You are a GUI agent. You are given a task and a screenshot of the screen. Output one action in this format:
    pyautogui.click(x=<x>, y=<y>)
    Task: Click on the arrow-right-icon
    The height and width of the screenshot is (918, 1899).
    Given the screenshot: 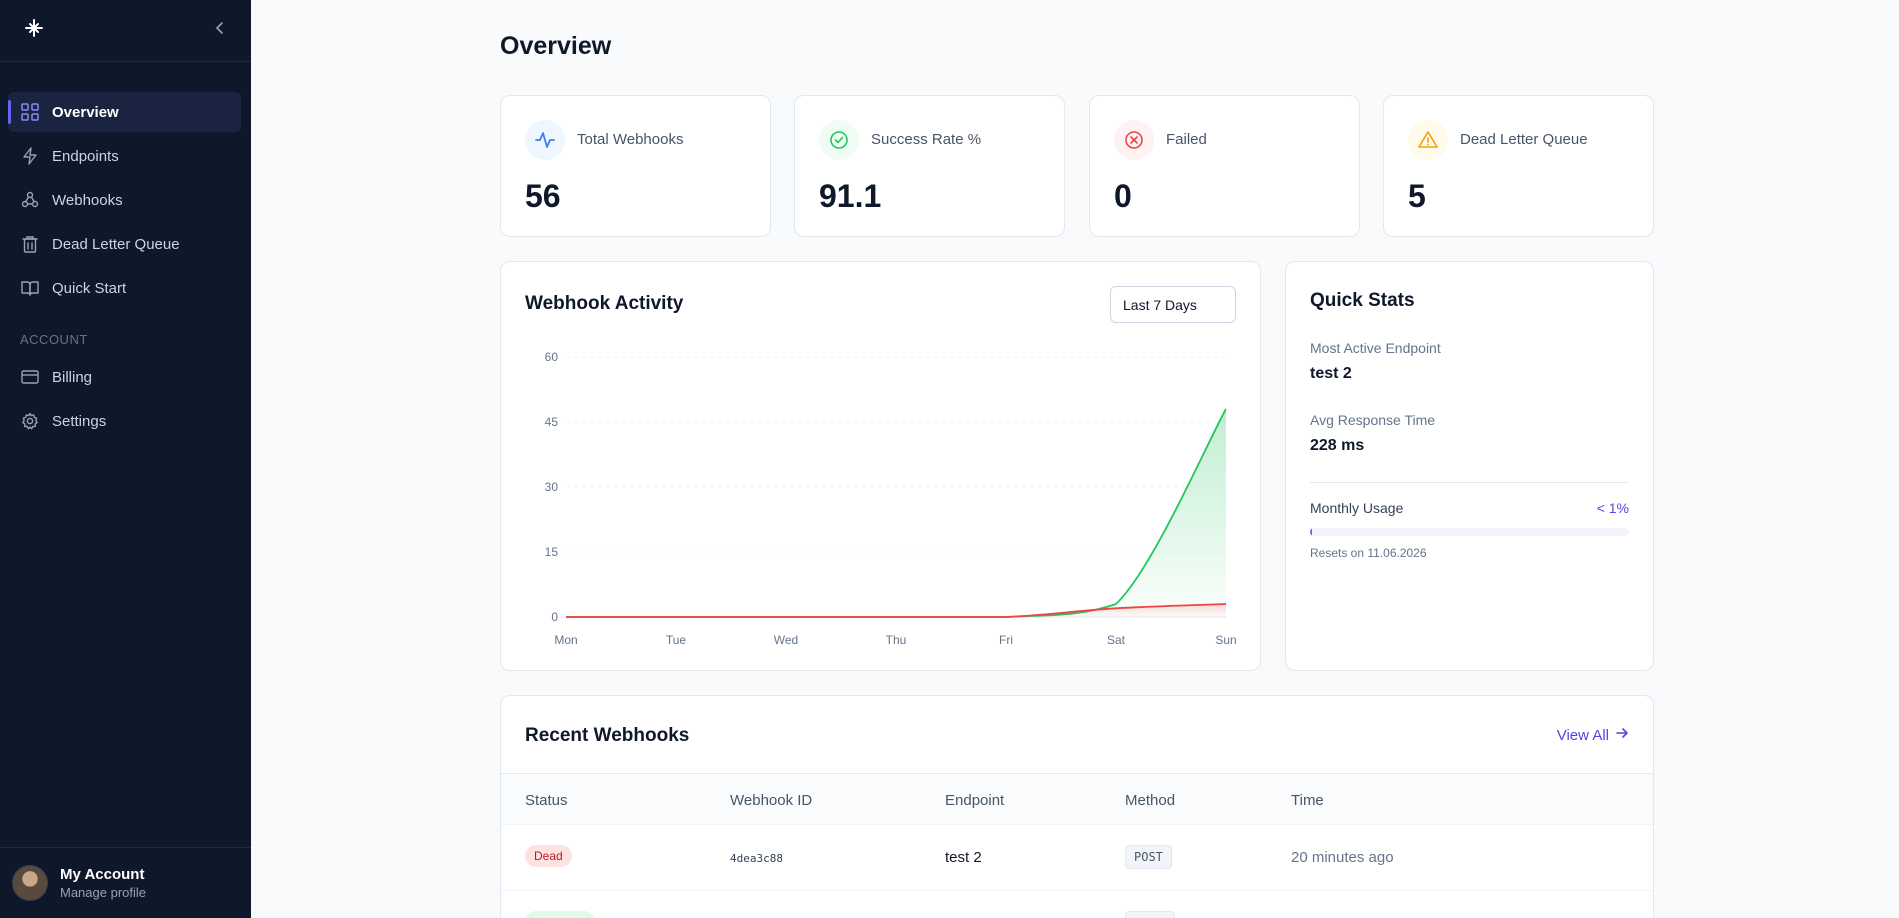 What is the action you would take?
    pyautogui.click(x=1622, y=735)
    